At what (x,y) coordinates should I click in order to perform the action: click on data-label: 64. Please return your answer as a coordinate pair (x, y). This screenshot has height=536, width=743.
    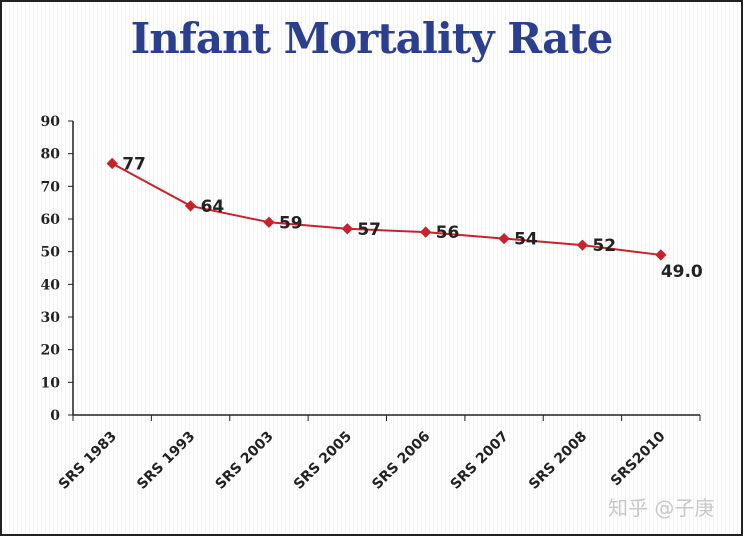
    Looking at the image, I should click on (213, 207).